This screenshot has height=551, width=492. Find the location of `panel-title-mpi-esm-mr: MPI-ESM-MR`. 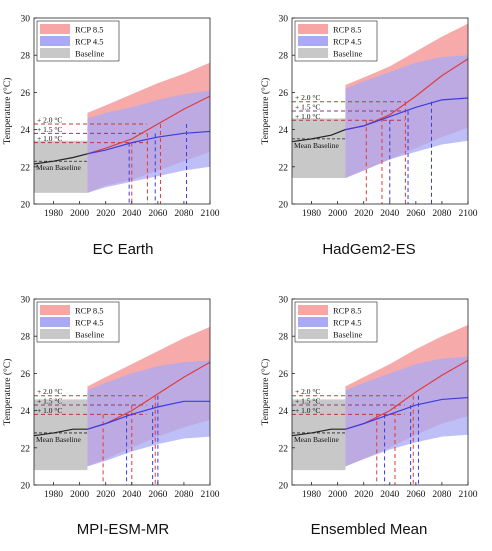

panel-title-mpi-esm-mr: MPI-ESM-MR is located at coordinates (123, 529).